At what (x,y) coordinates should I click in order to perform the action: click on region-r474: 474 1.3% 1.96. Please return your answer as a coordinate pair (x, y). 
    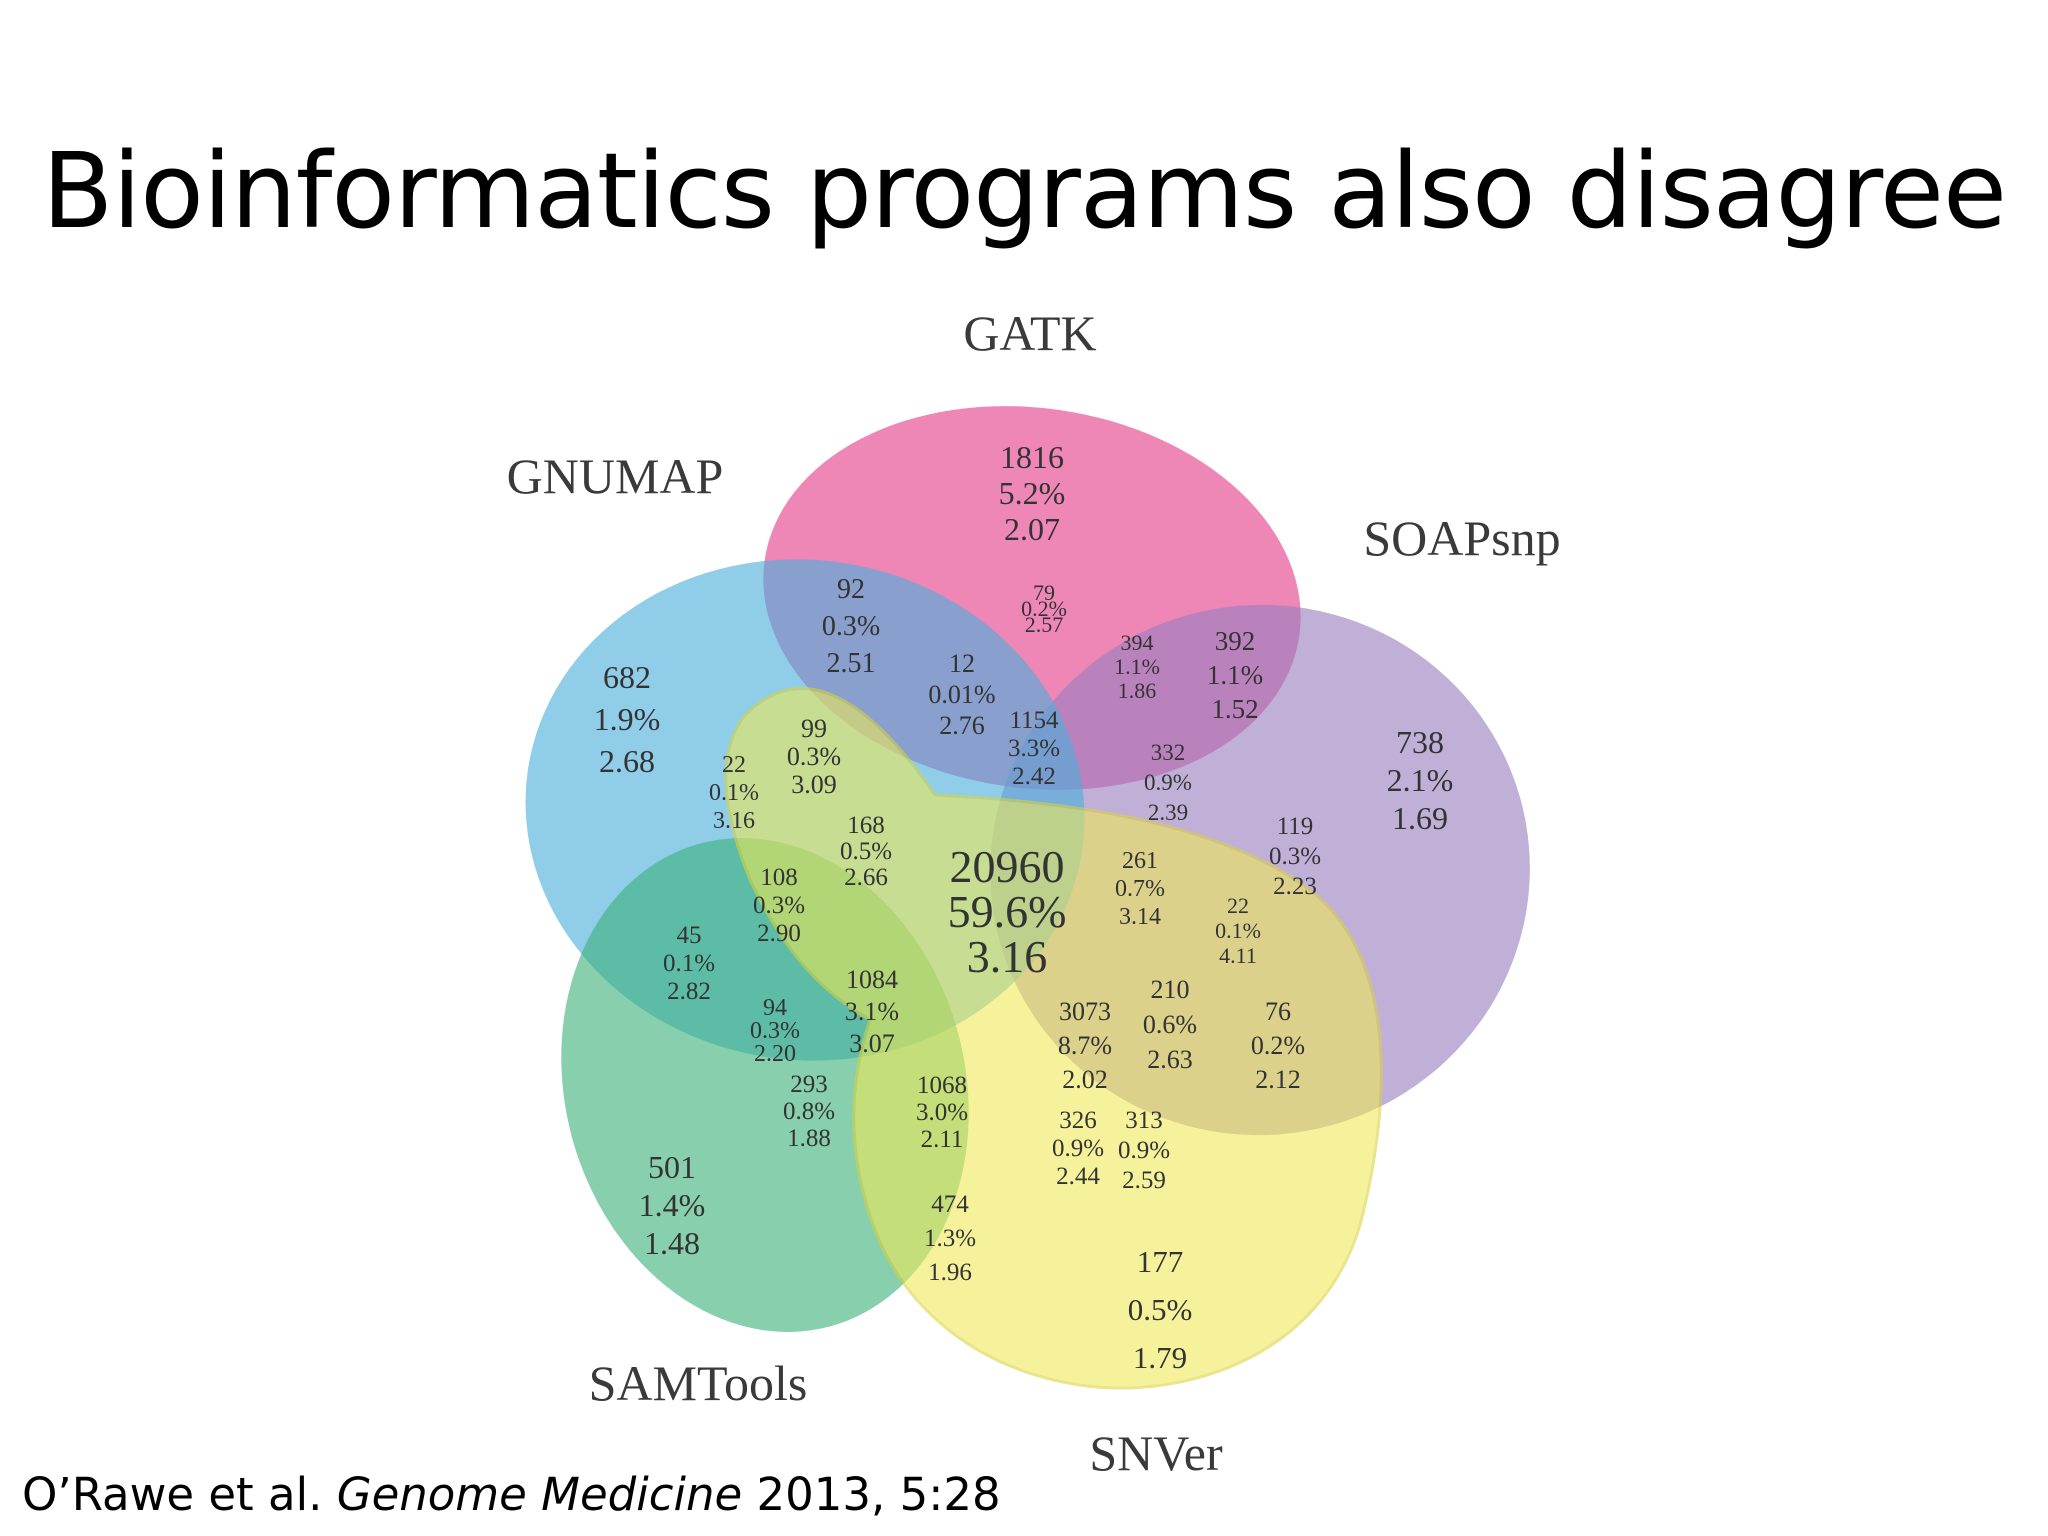
    Looking at the image, I should click on (950, 1238).